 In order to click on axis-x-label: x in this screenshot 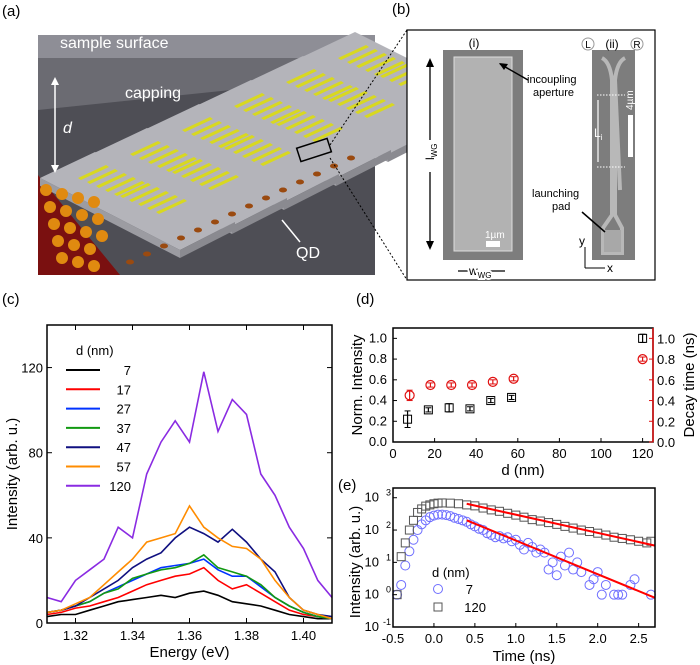, I will do `click(610, 268)`.